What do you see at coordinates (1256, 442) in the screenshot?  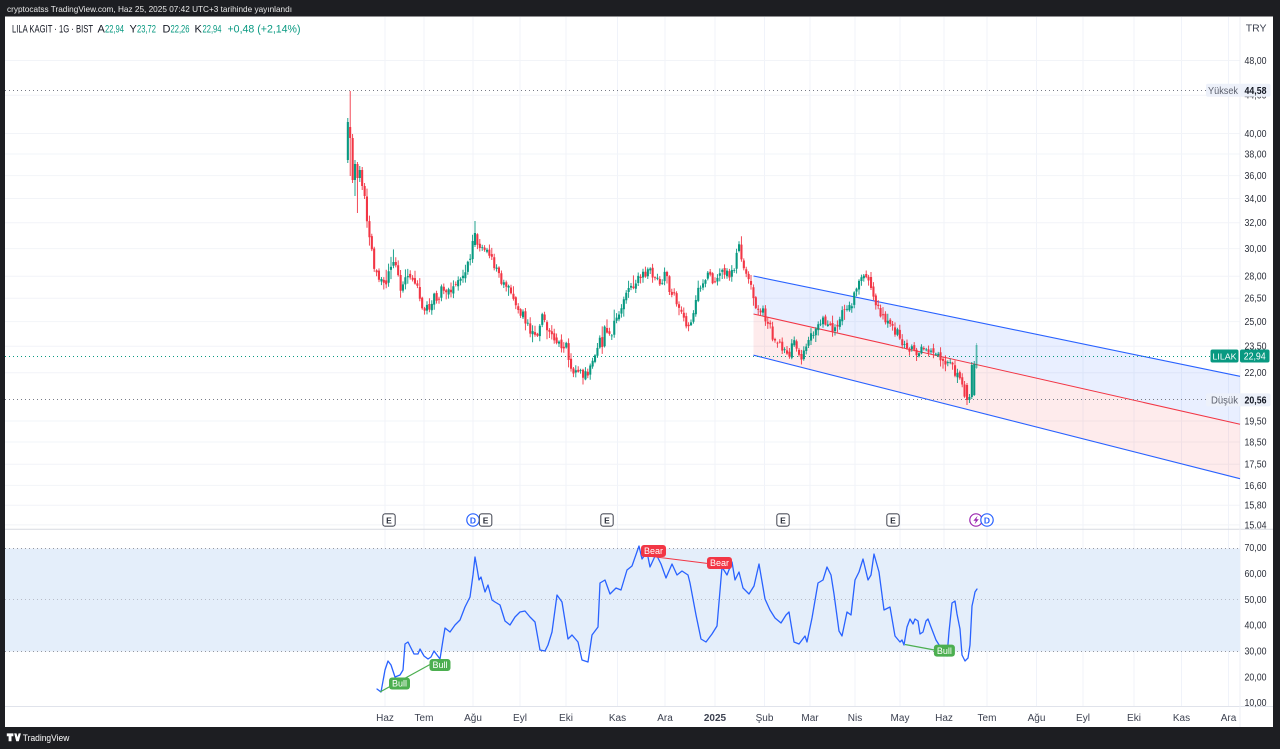 I see `svg-text: 18,50` at bounding box center [1256, 442].